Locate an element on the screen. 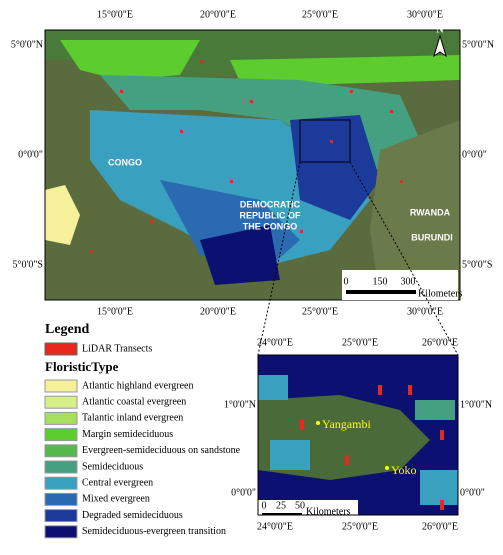  inset-frame is located at coordinates (358, 435).